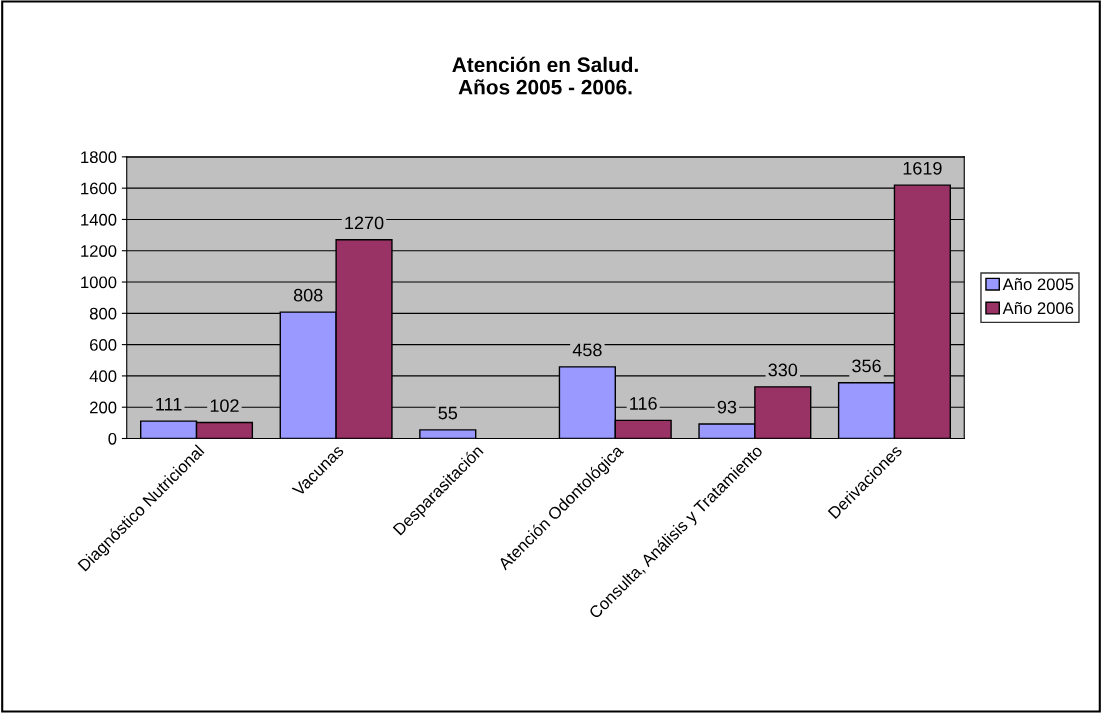  Describe the element at coordinates (643, 403) in the screenshot. I see `data-label: 116` at that location.